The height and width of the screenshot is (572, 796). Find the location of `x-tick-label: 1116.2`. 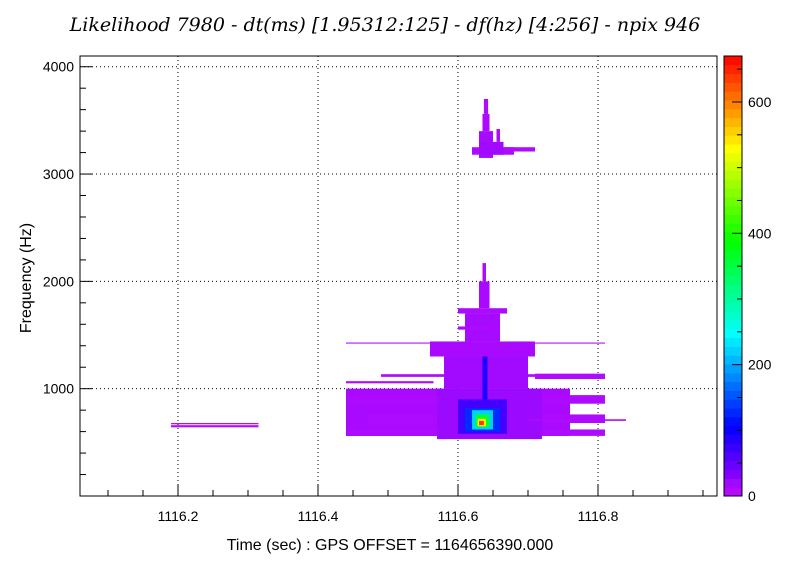

x-tick-label: 1116.2 is located at coordinates (178, 516).